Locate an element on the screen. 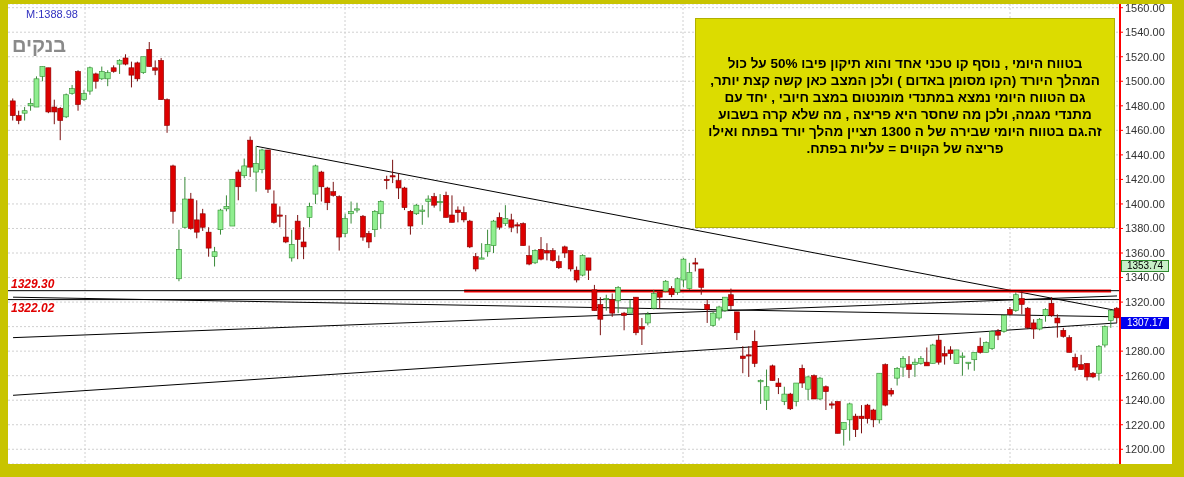 The width and height of the screenshot is (1184, 477). annotation: גם הטווח היומי נמצא במתנדי מומנטום במצב חיובי , יחד עם מתנדי מגמה, ולכן מה שחסר היא פריצה , מה שלא קרה בשבוע זה.גם בטווח היומי שבירה של ה 1300 תציין מהלך יורד בפתח ואילו פריצה של הקווים = עליות בפתח. is located at coordinates (905, 123).